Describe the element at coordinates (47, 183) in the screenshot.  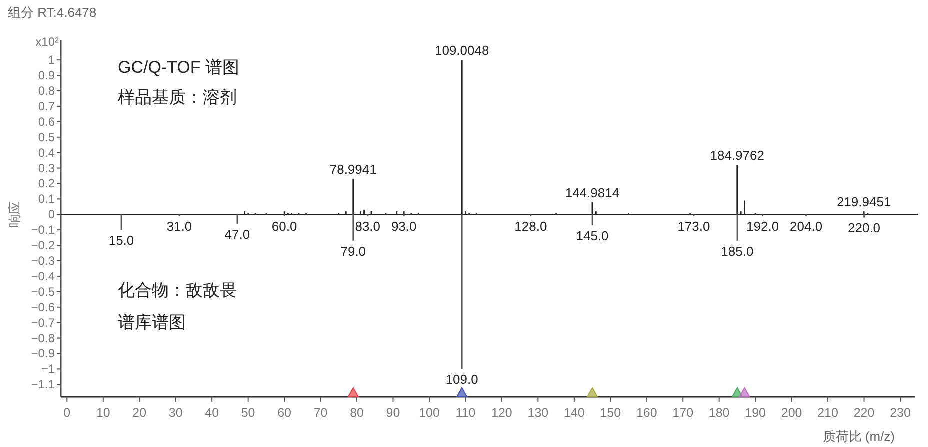
I see `y-tick-label: 0.2` at that location.